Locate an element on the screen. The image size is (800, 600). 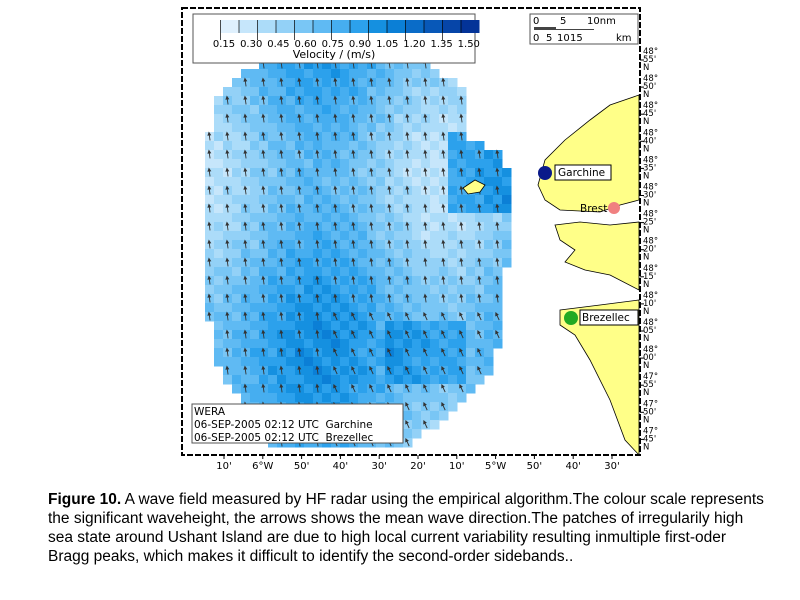
figure-label: Figure 10. is located at coordinates (85, 499).